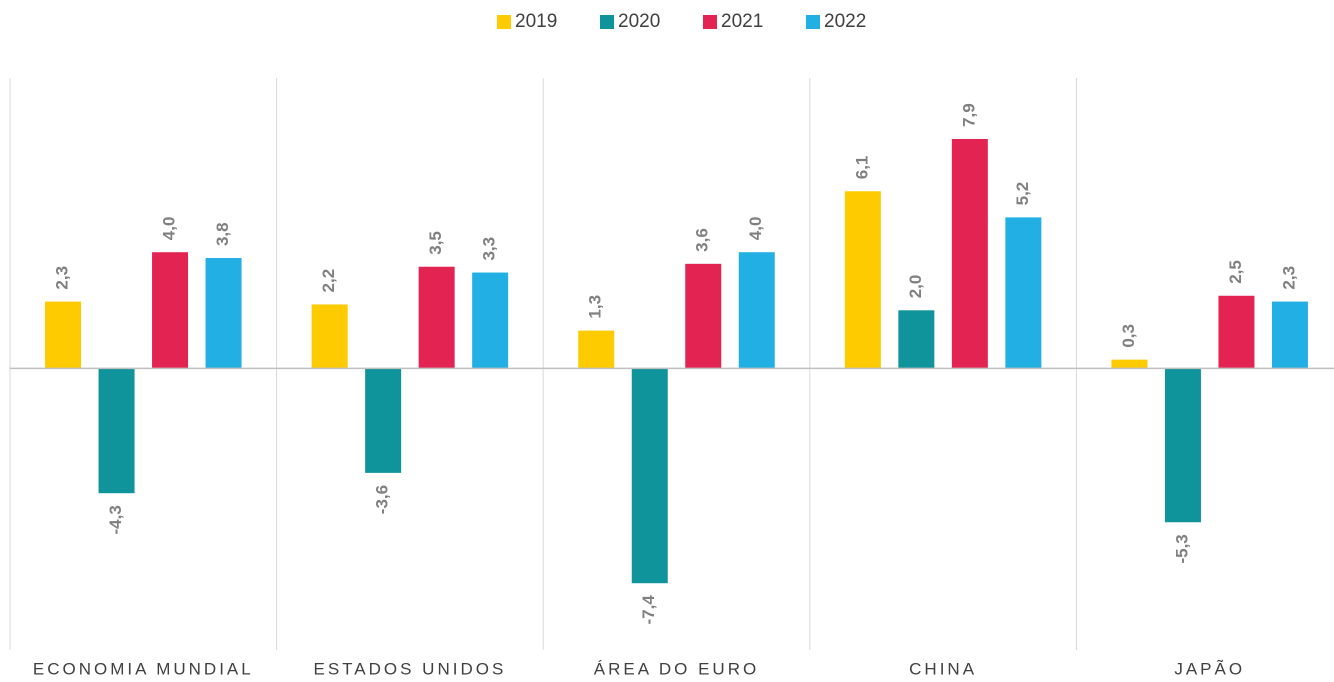 Image resolution: width=1334 pixels, height=682 pixels. What do you see at coordinates (1209, 668) in the screenshot?
I see `x-tick-label: JAPÃO` at bounding box center [1209, 668].